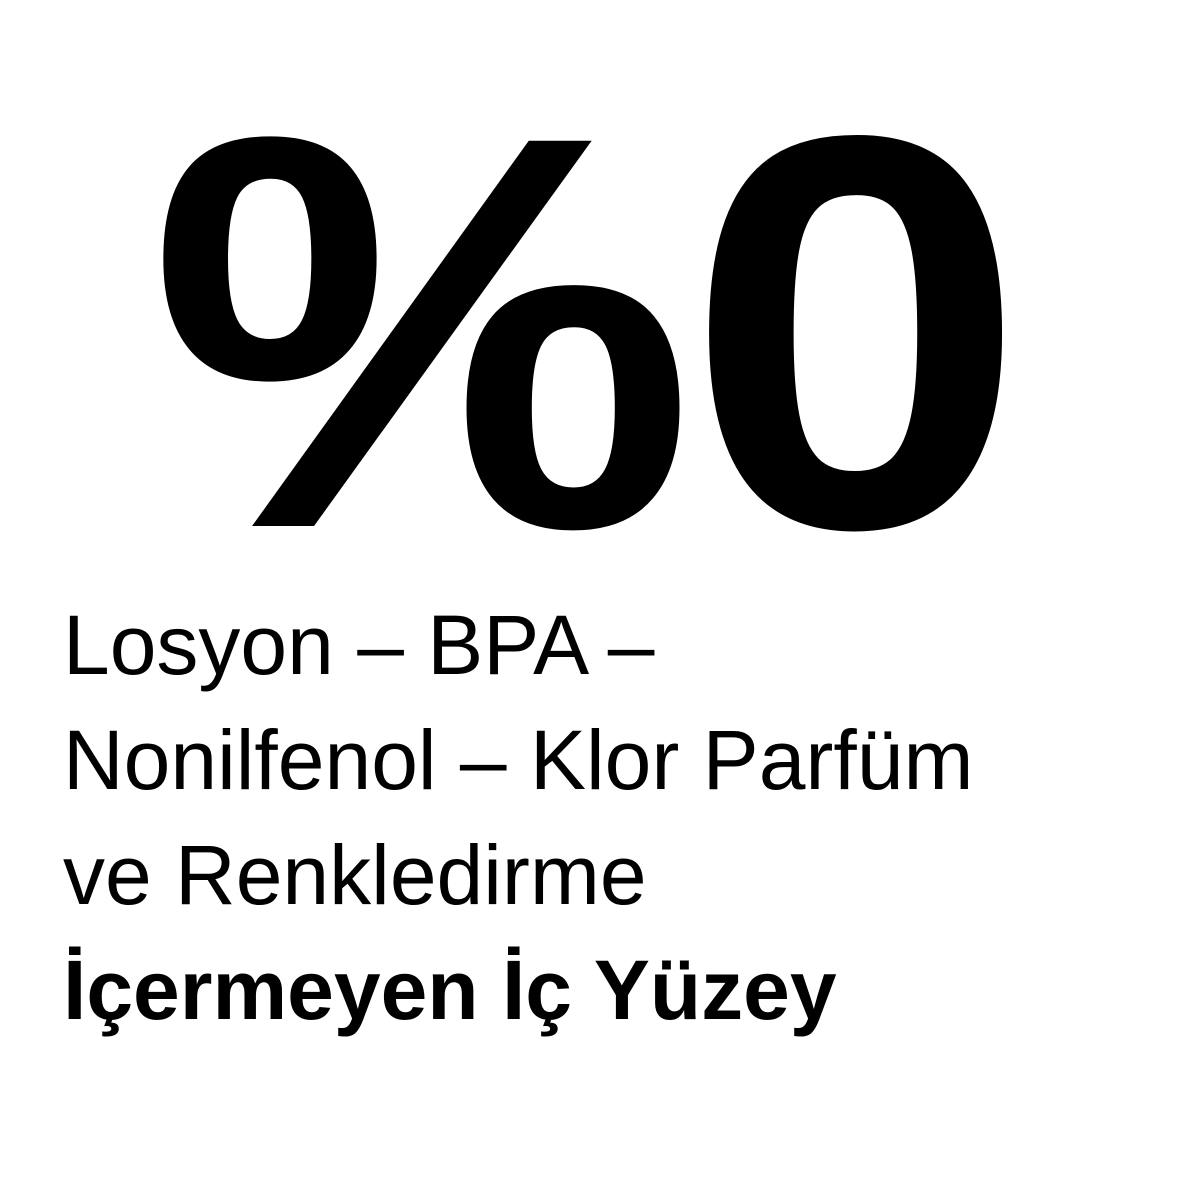 This screenshot has height=1200, width=1200. What do you see at coordinates (359, 645) in the screenshot?
I see `description-line-1: Losyon – BPA –` at bounding box center [359, 645].